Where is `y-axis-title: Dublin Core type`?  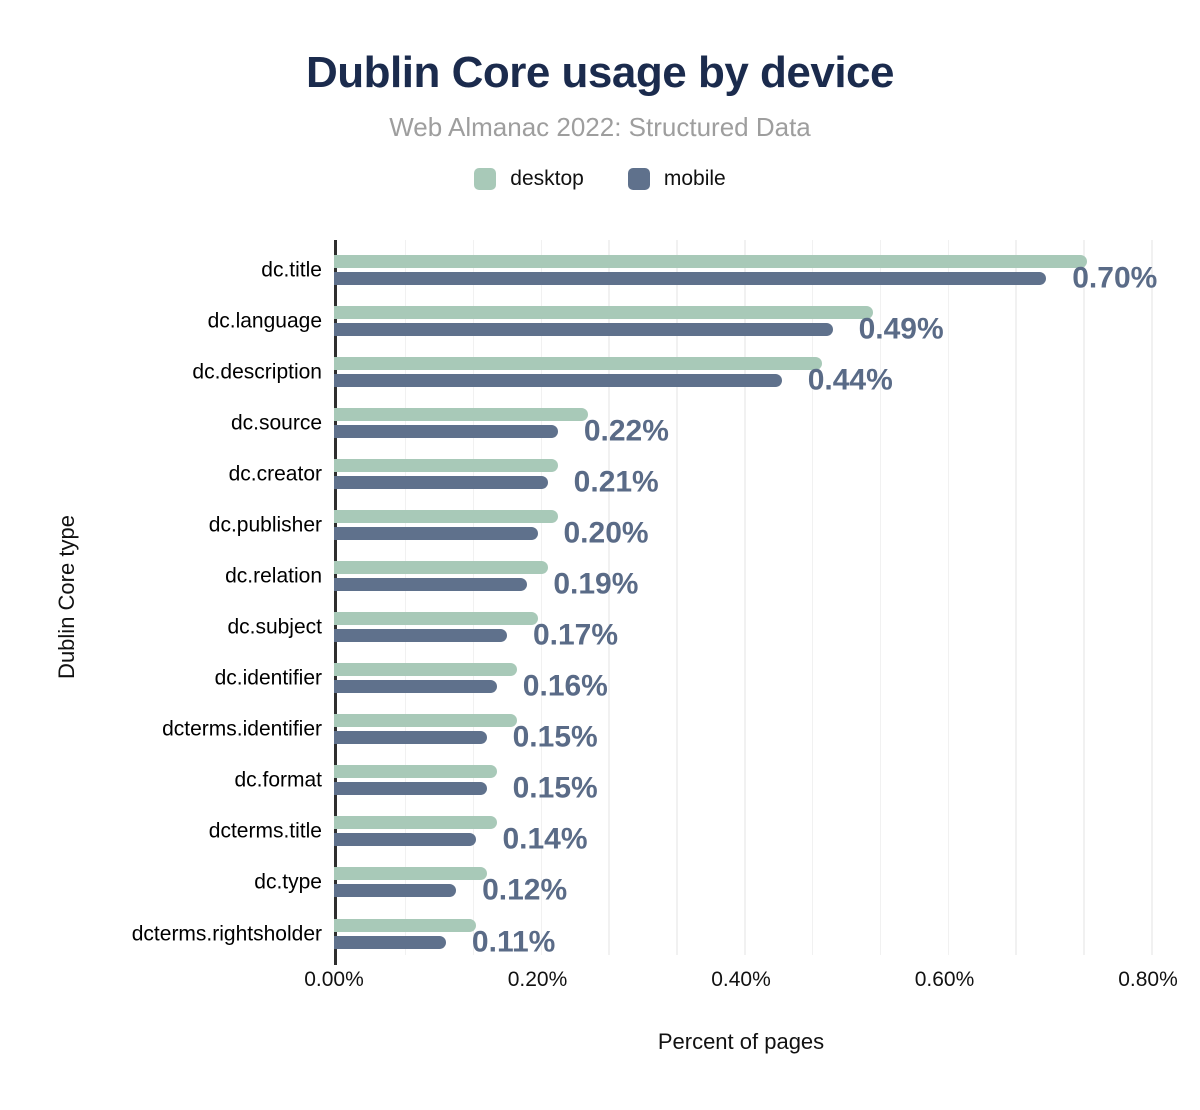
y-axis-title: Dublin Core type is located at coordinates (66, 597).